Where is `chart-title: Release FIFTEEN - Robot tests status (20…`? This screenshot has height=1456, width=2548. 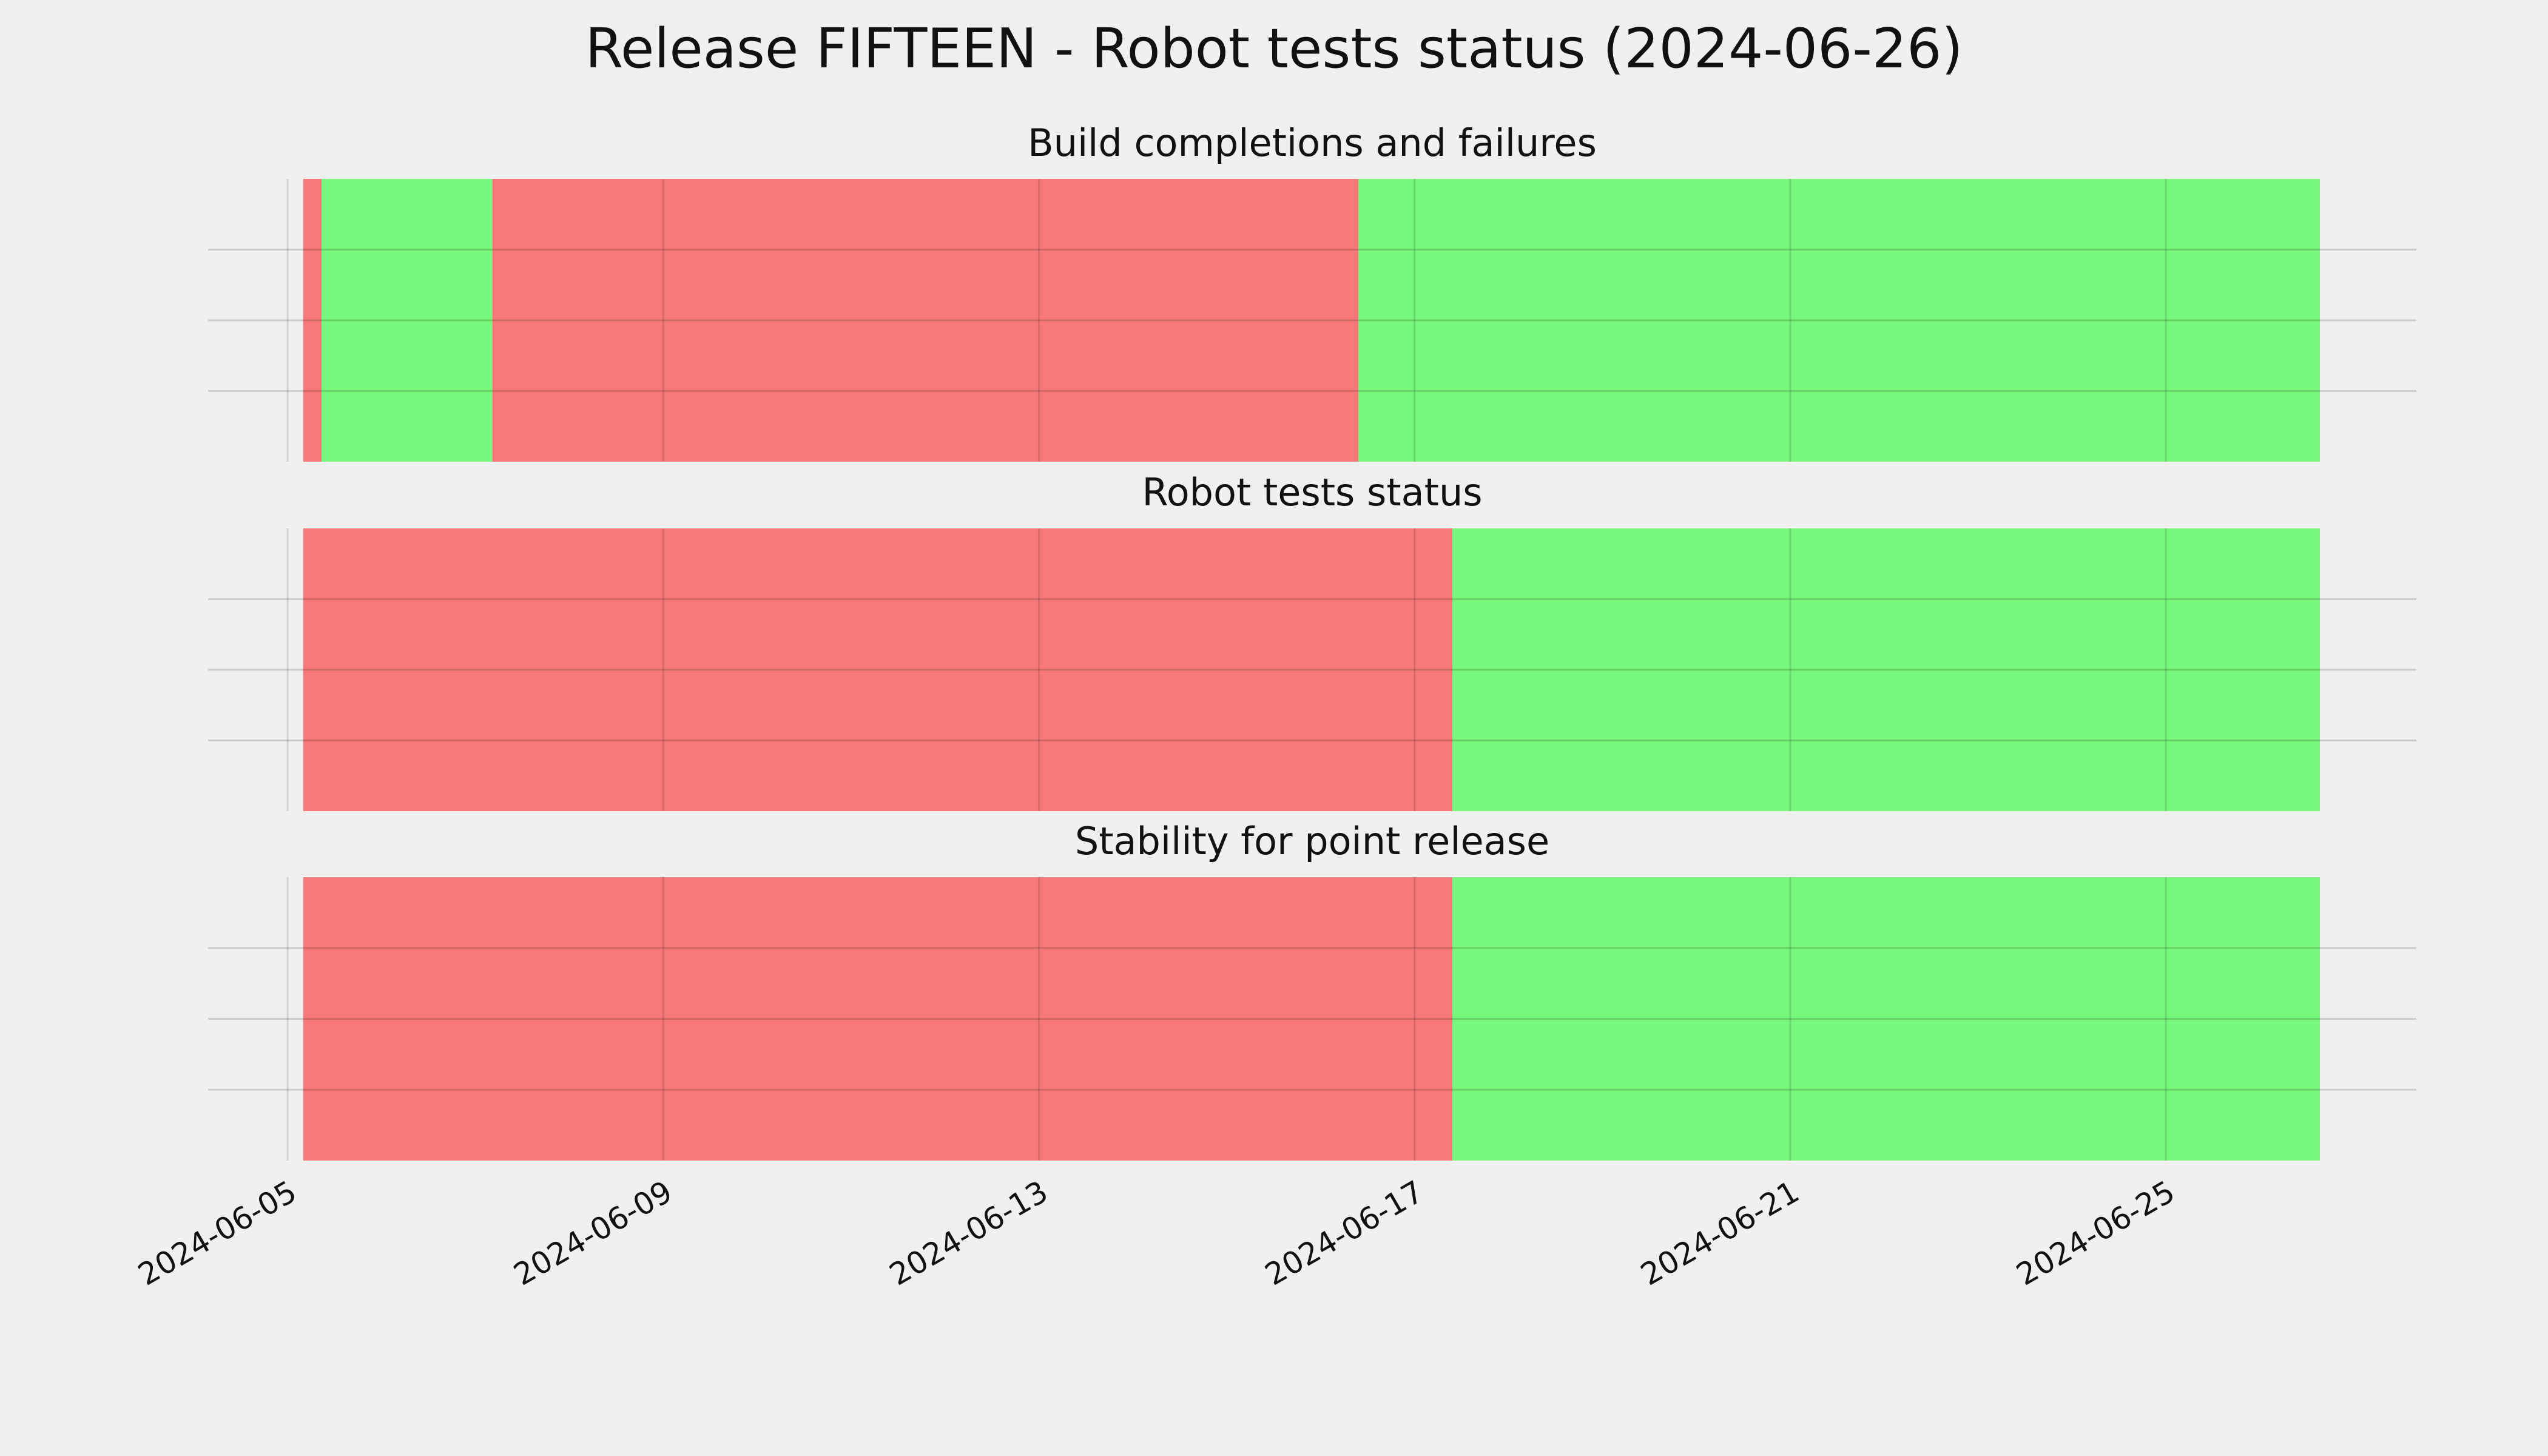 chart-title: Release FIFTEEN - Robot tests status (20… is located at coordinates (1274, 49).